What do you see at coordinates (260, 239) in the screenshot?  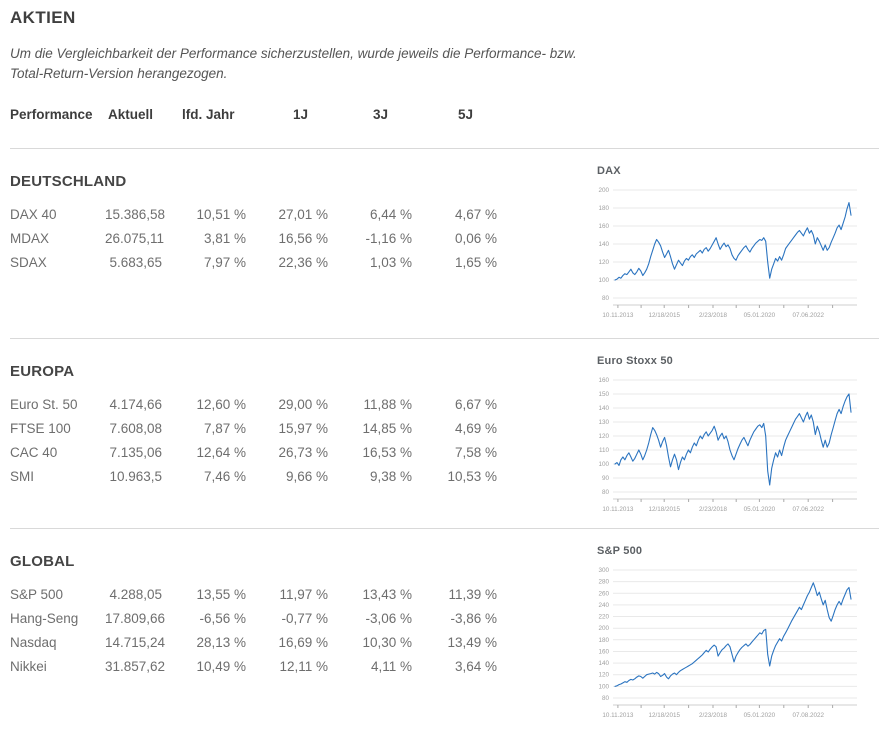 I see `table-row: MDAX 26.075,11 3,81 % 16,56 % -1,16 % 0,06 %` at bounding box center [260, 239].